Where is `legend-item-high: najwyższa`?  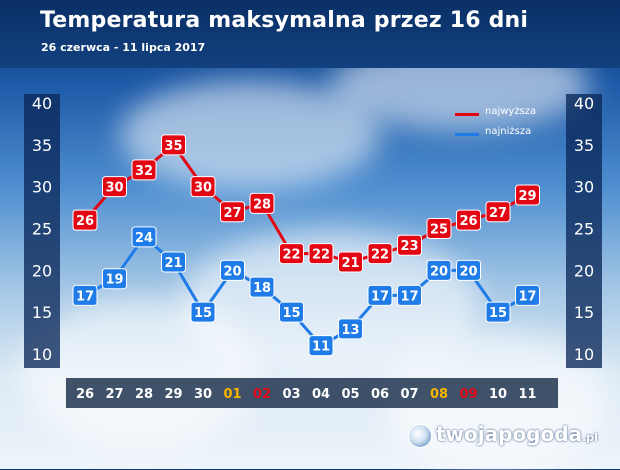
legend-item-high: najwyższa is located at coordinates (515, 114).